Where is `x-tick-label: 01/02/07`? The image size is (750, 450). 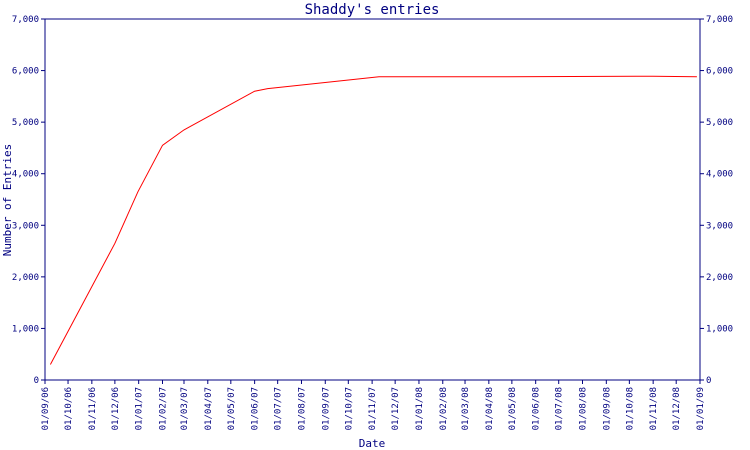 x-tick-label: 01/02/07 is located at coordinates (163, 408).